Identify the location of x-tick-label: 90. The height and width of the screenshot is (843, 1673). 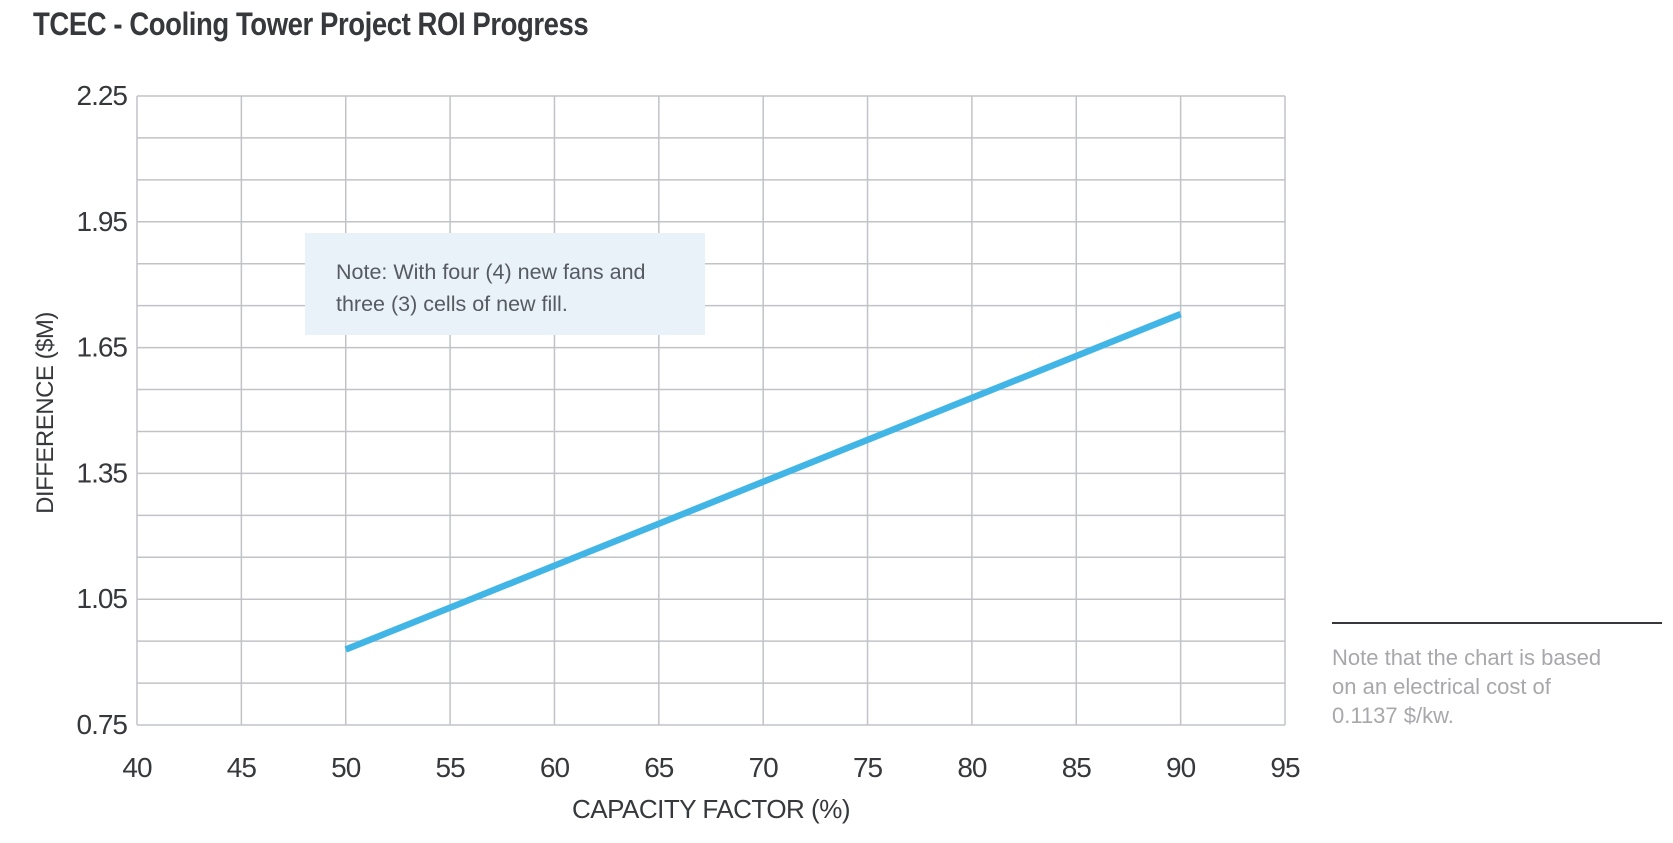
(1181, 767).